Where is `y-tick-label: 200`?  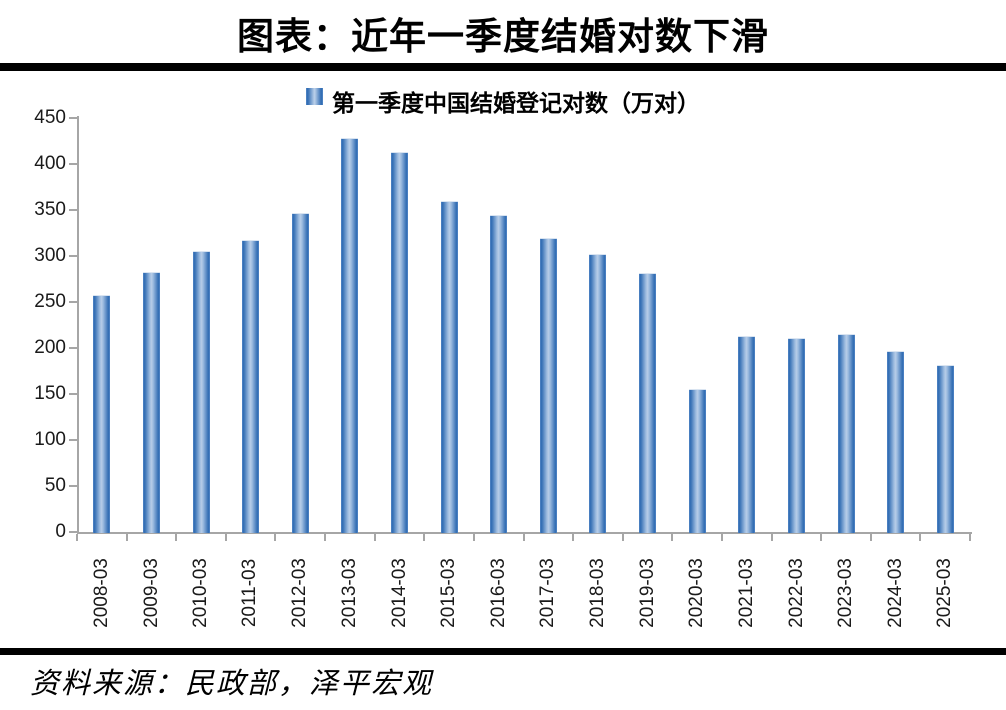
y-tick-label: 200 is located at coordinates (50, 347).